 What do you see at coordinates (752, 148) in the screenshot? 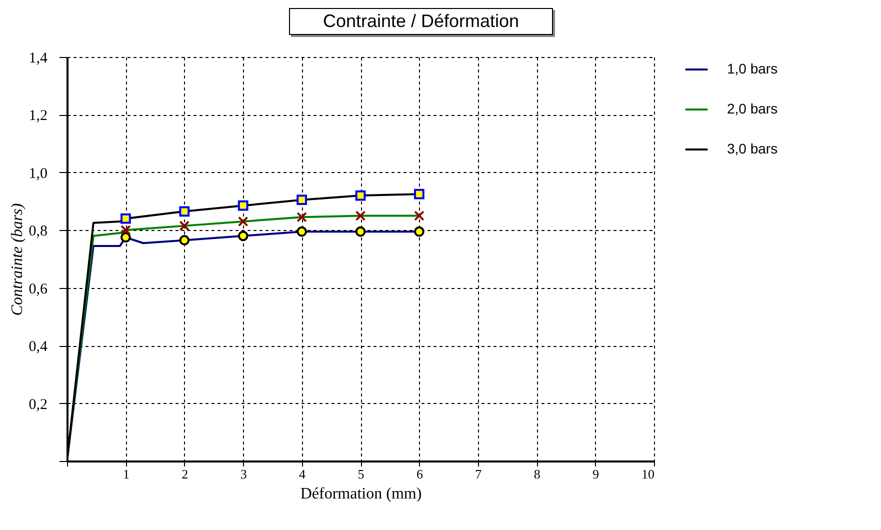
I see `legend-label: 3,0 bars` at bounding box center [752, 148].